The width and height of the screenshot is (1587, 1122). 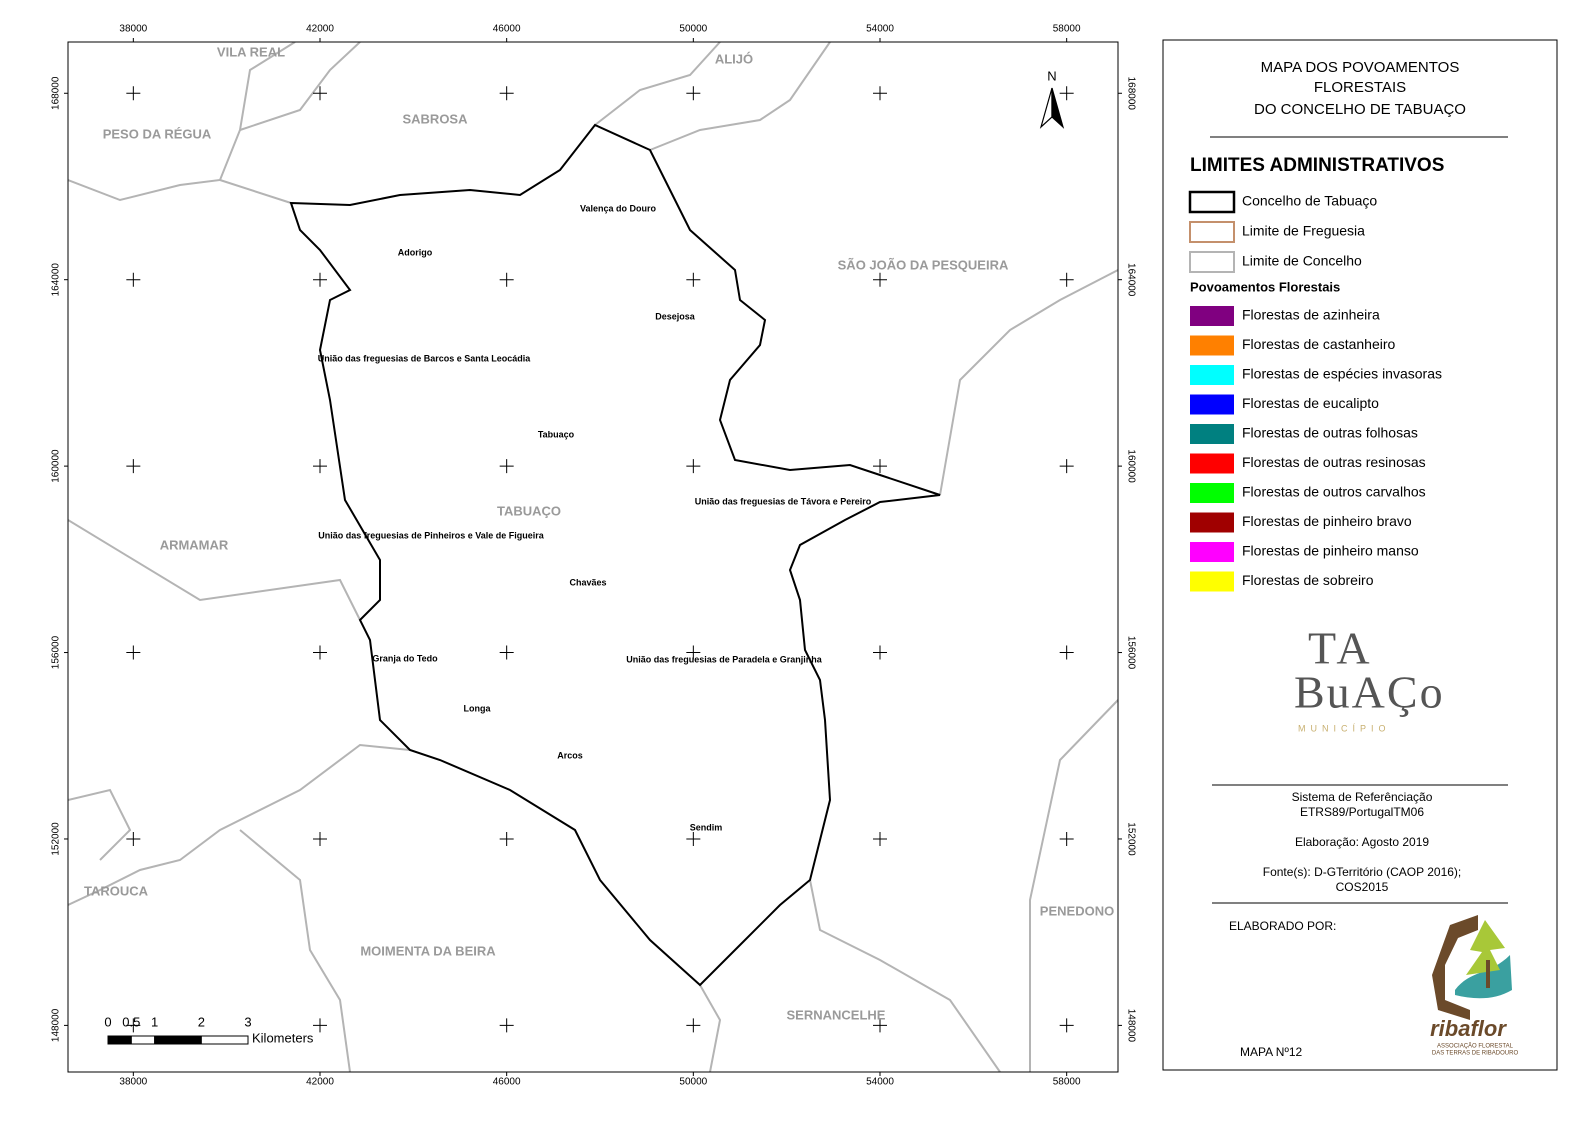 What do you see at coordinates (1330, 551) in the screenshot?
I see `legend-label: Florestas de pinheiro manso` at bounding box center [1330, 551].